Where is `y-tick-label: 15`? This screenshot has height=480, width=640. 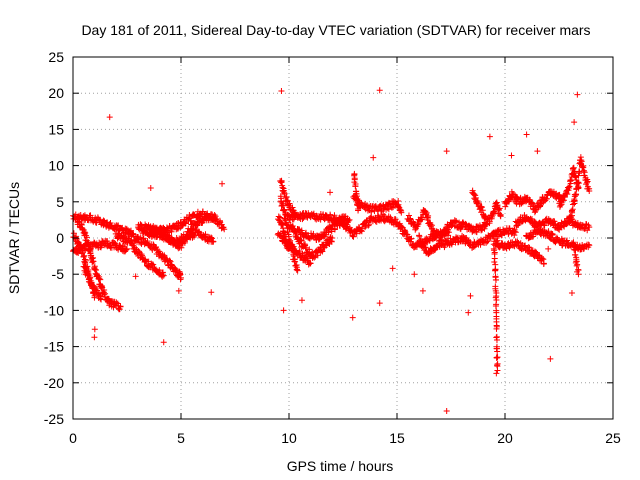 y-tick-label: 15 is located at coordinates (56, 129).